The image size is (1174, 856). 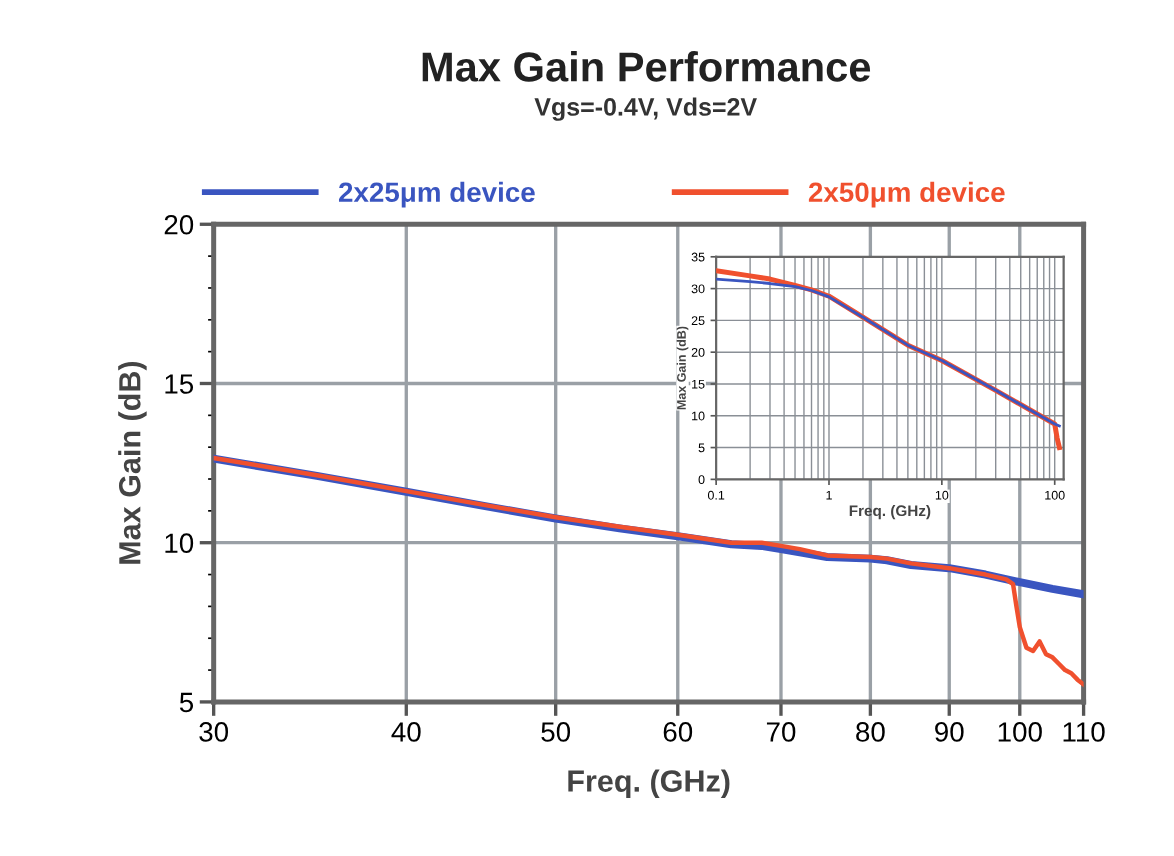 What do you see at coordinates (1084, 732) in the screenshot?
I see `x-tick-label: 110` at bounding box center [1084, 732].